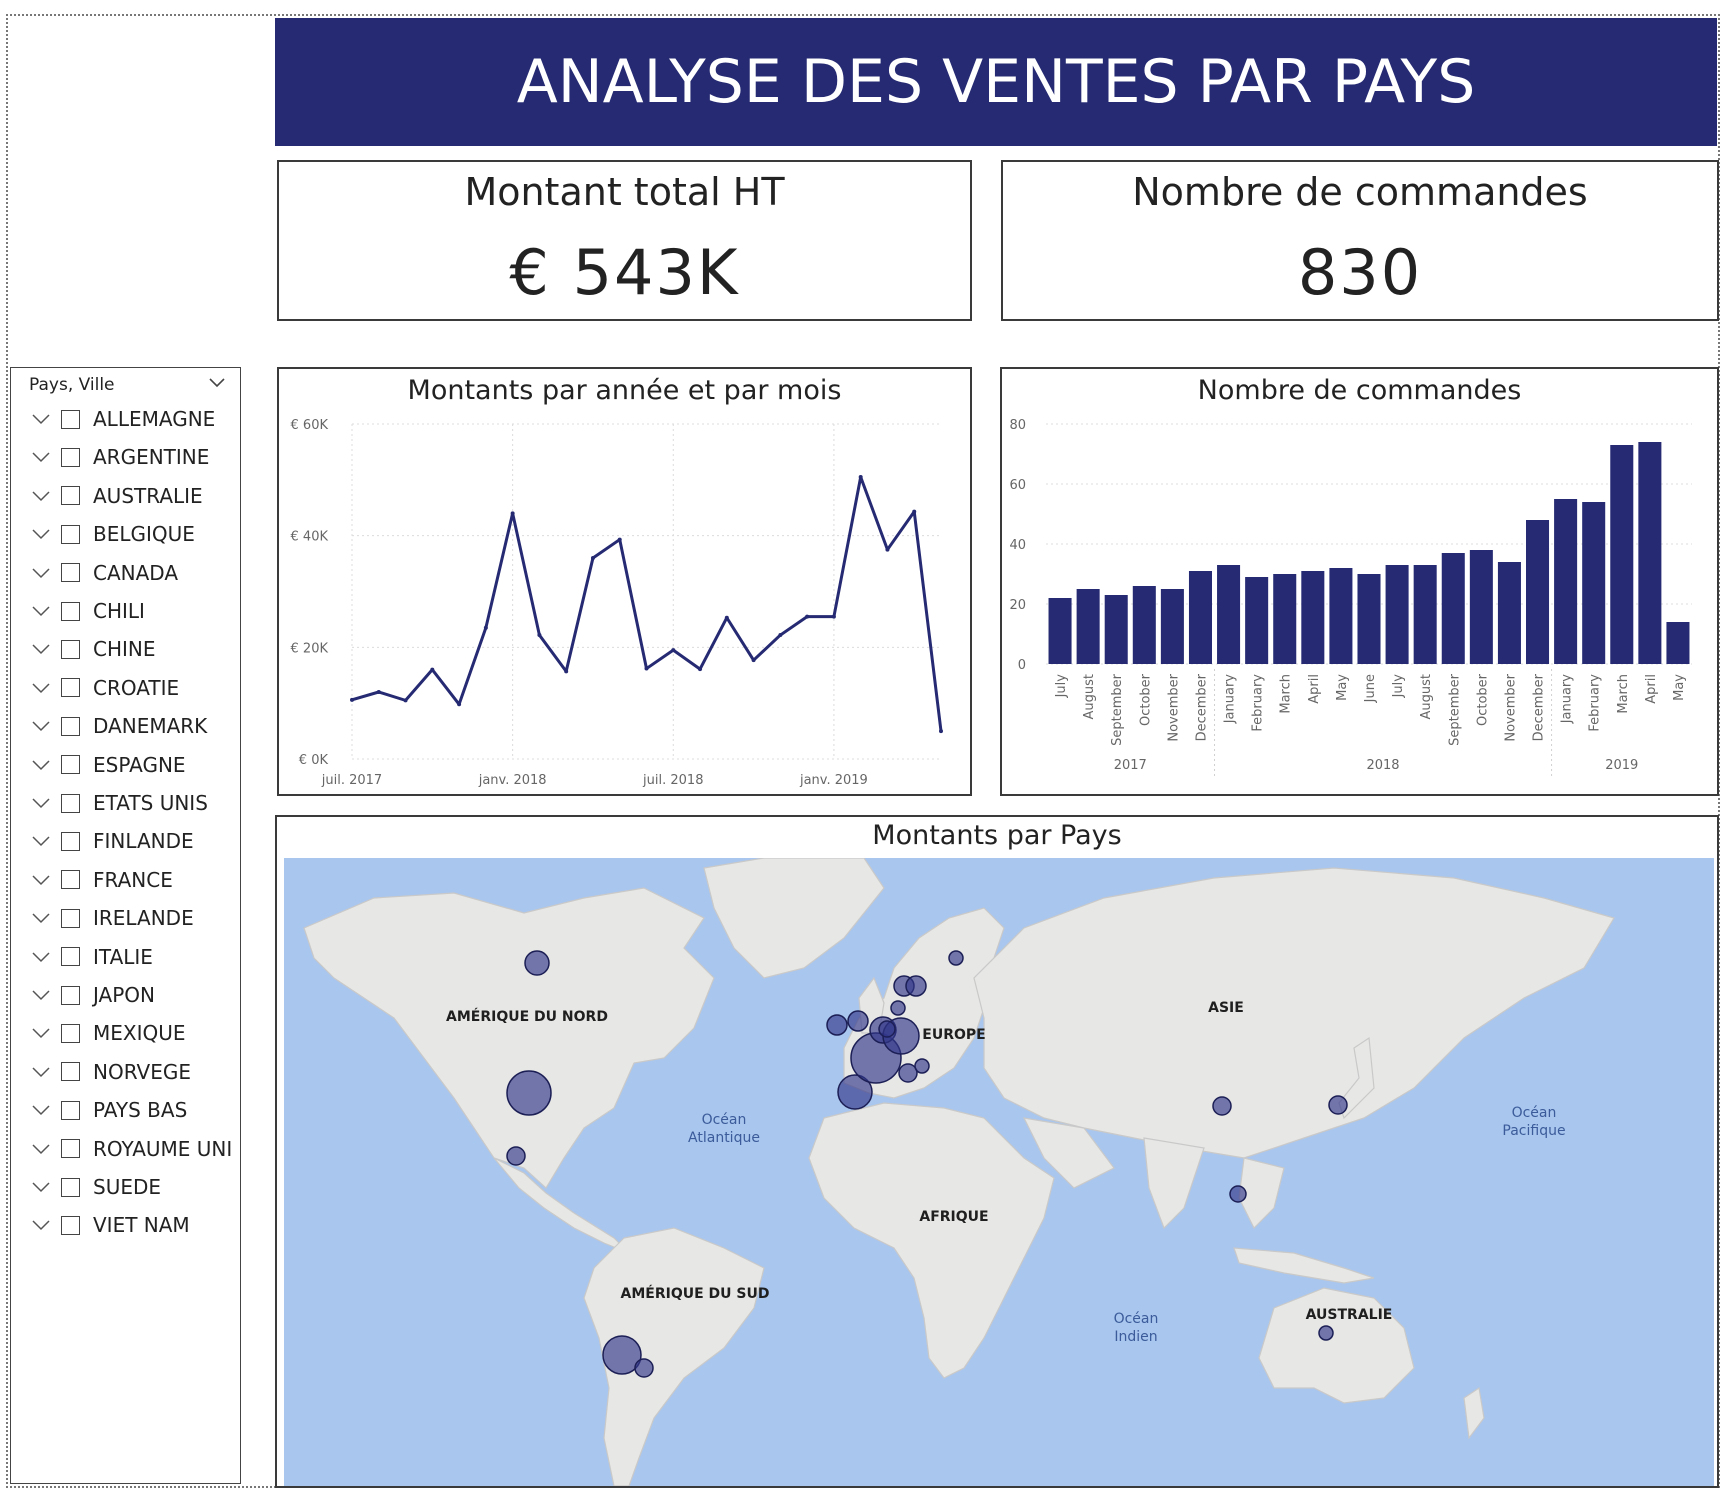 Image resolution: width=1727 pixels, height=1500 pixels. Describe the element at coordinates (95, 1187) in the screenshot. I see `slicer-item: SUEDE` at that location.